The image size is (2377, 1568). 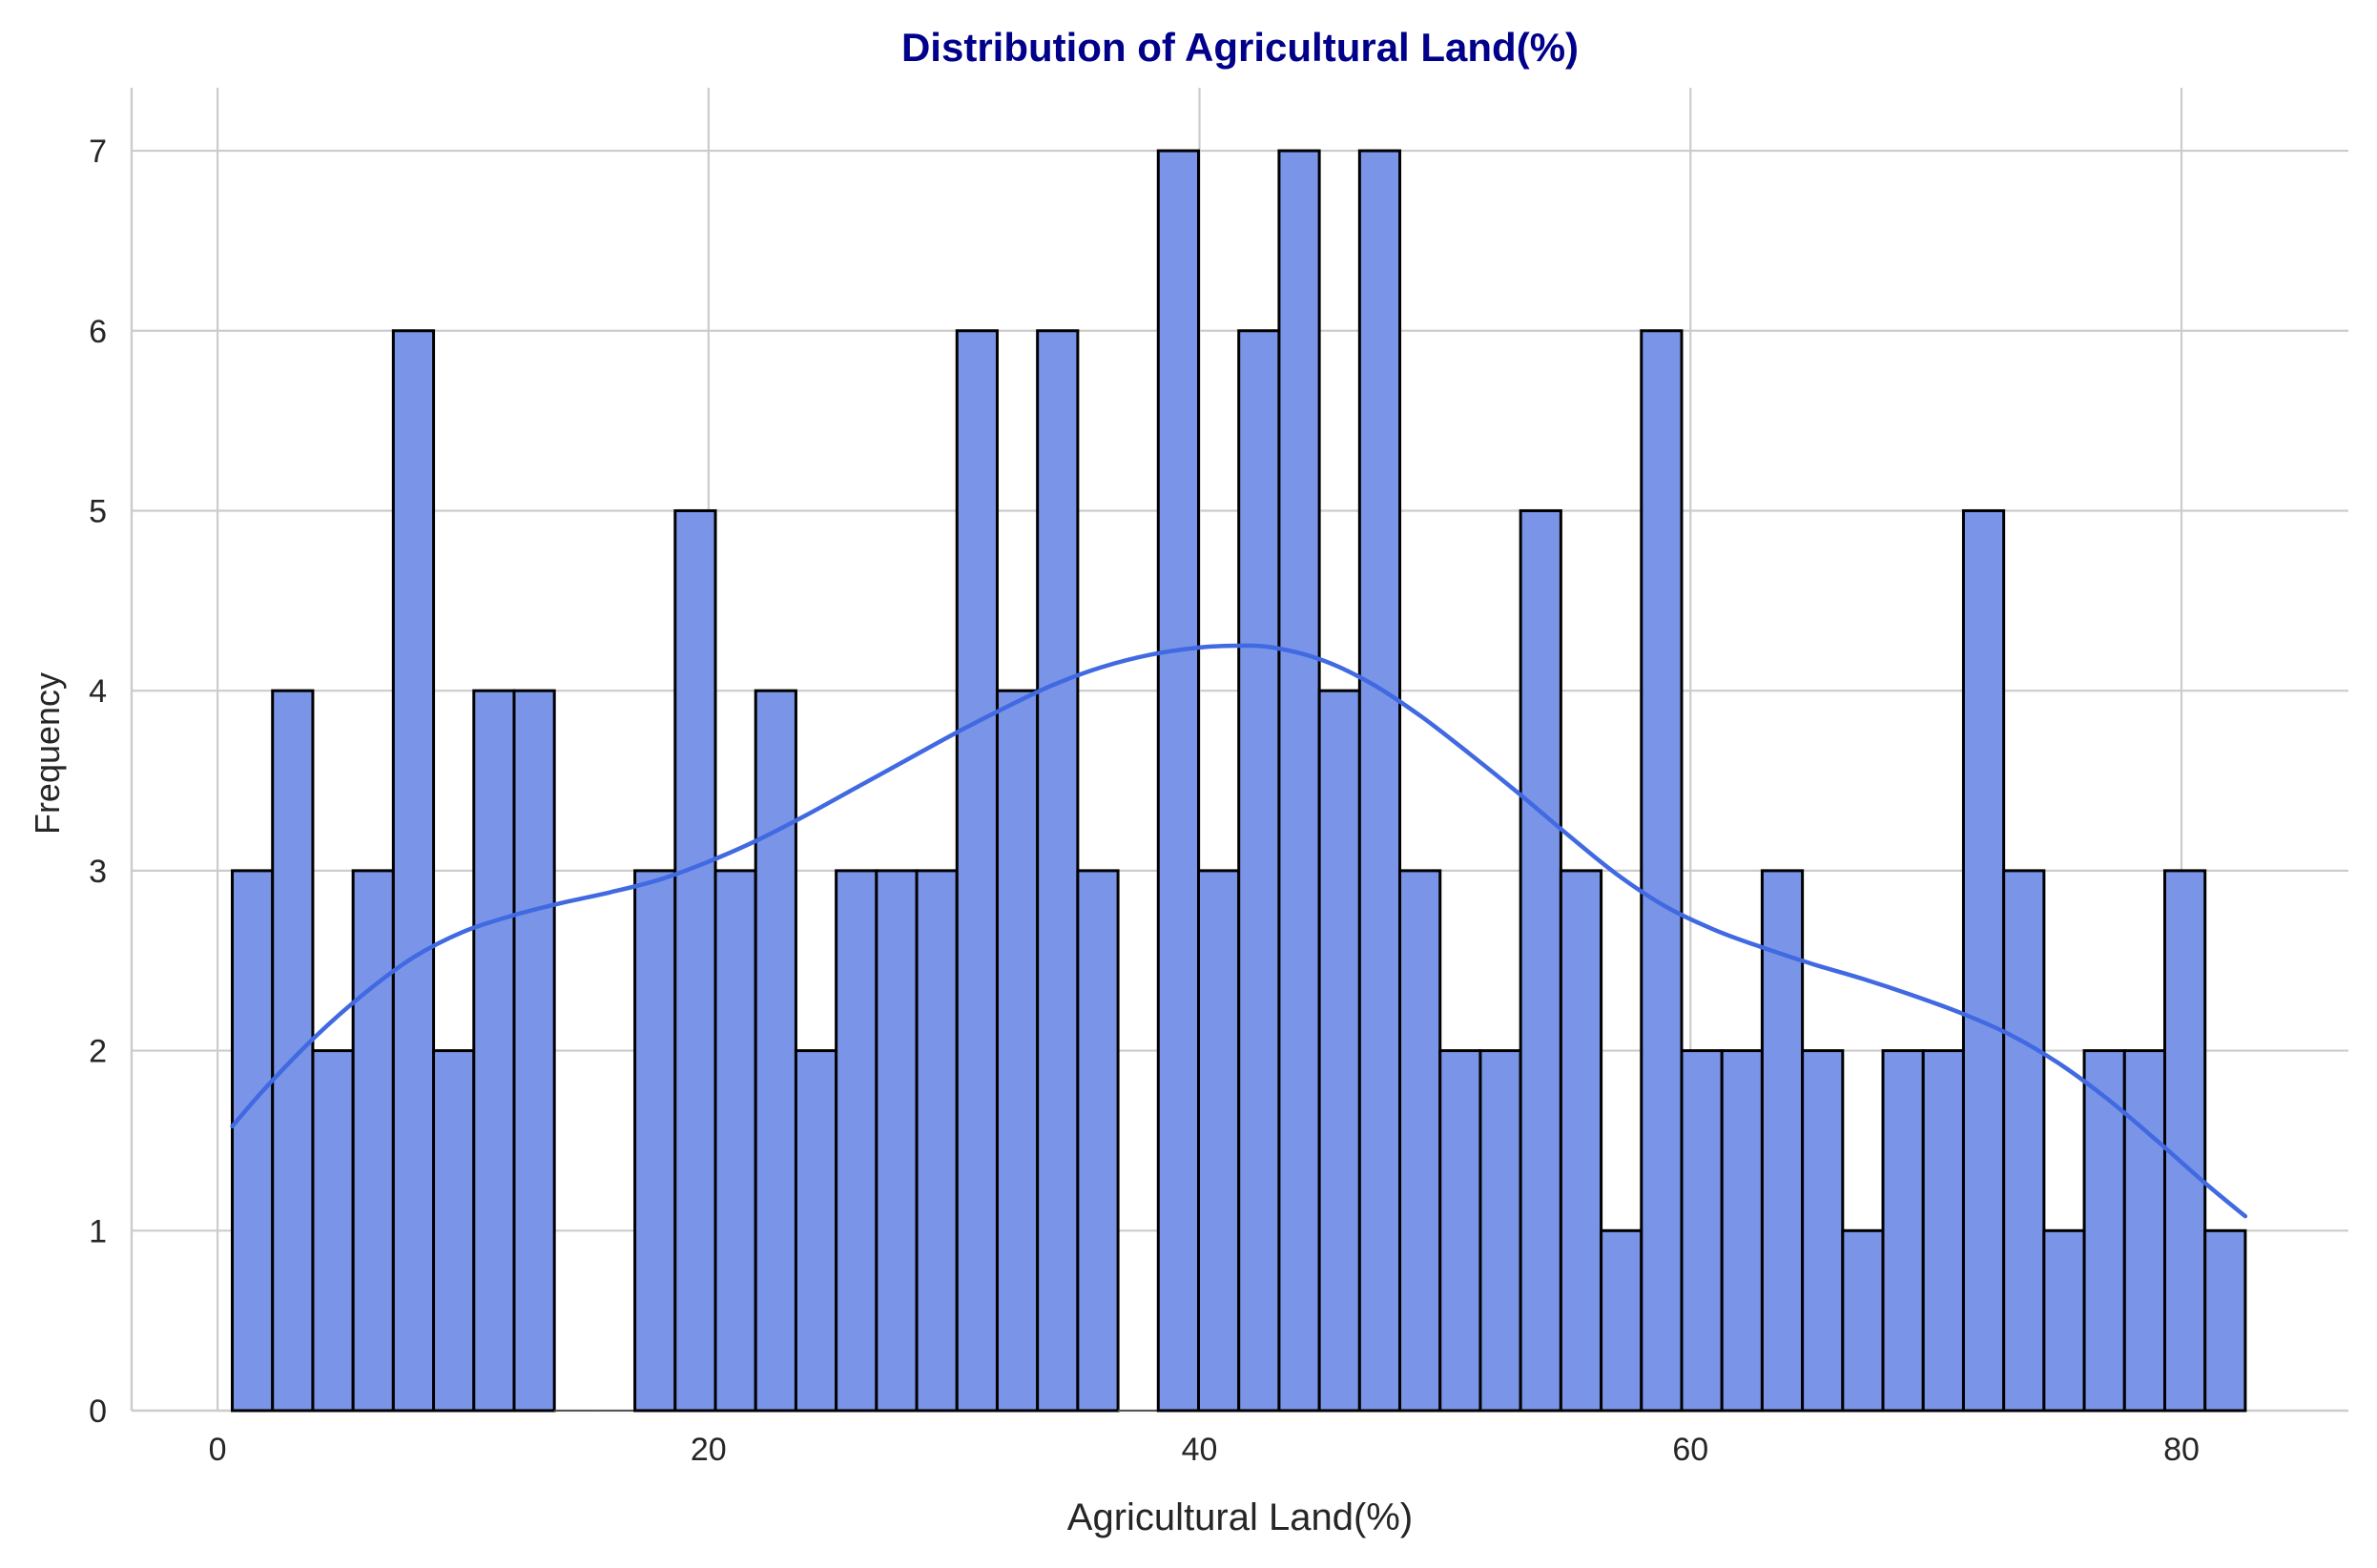 I want to click on x-tick-label: 60, so click(x=1690, y=1450).